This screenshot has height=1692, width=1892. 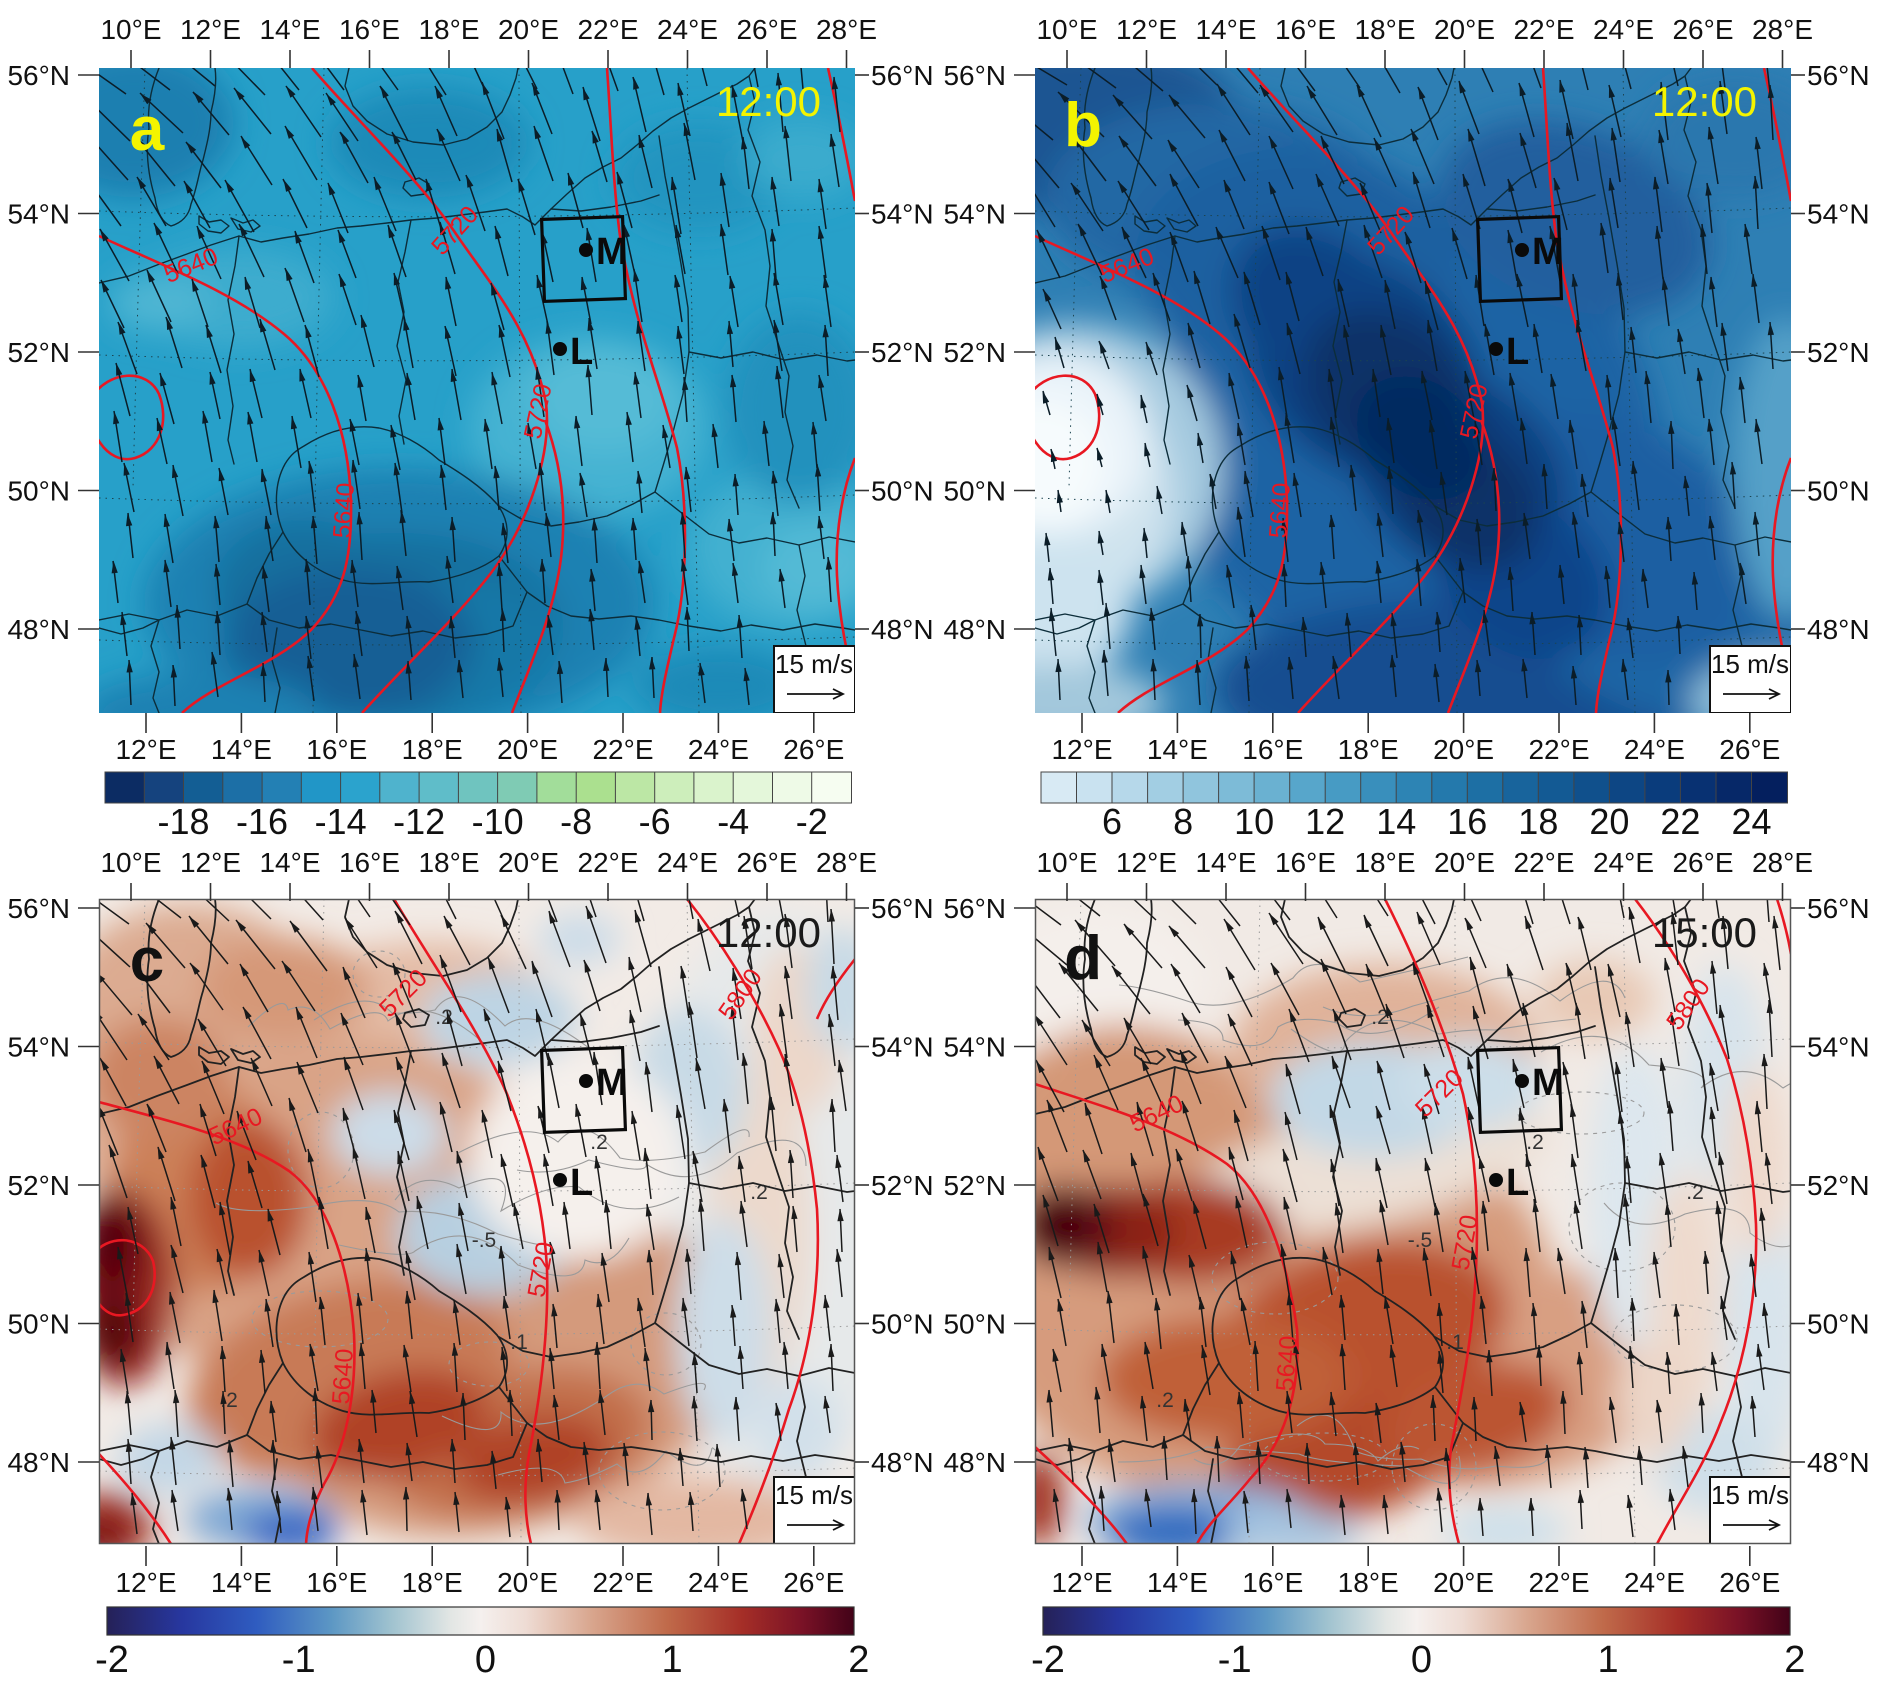 I want to click on svg-text: 5640, so click(x=344, y=510).